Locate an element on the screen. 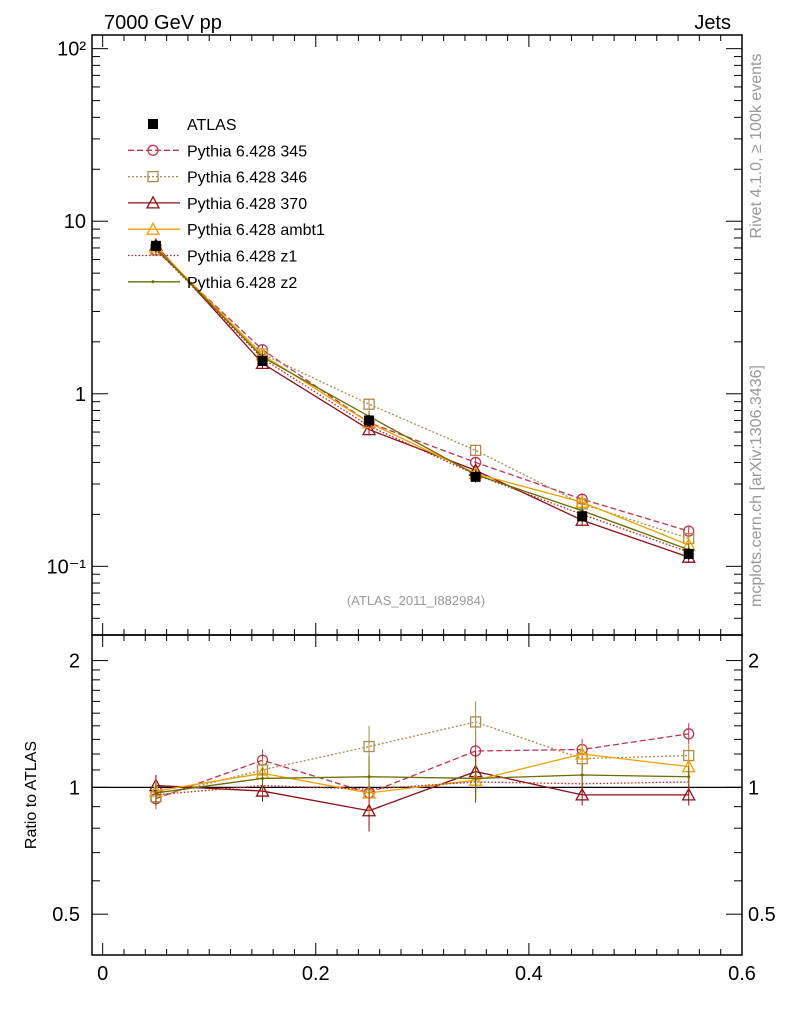 This screenshot has width=786, height=1024. ratio-y-tick-label: 2 is located at coordinates (74, 662).